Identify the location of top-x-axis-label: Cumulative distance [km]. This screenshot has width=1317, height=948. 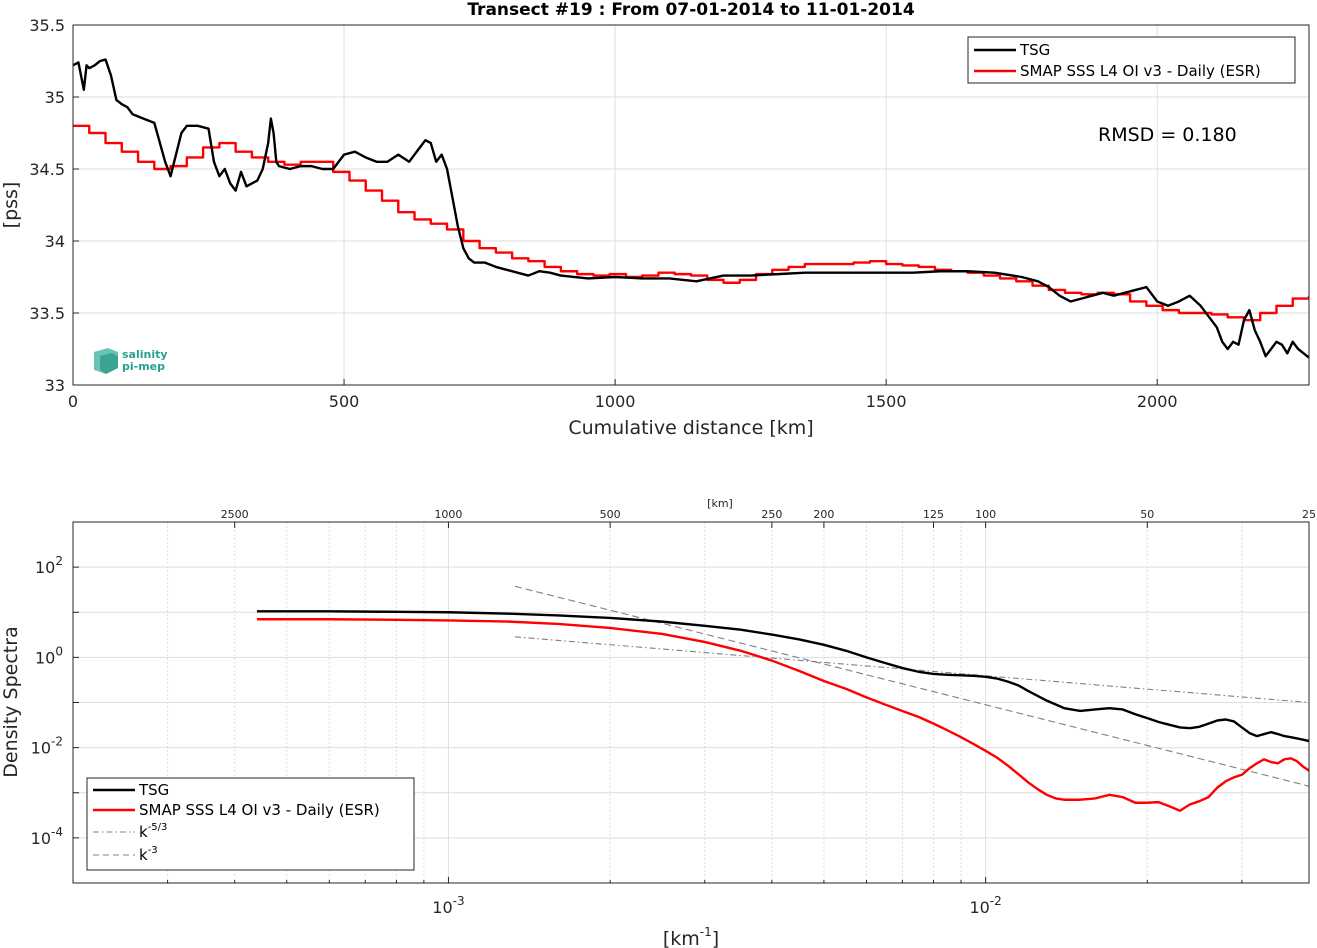
(690, 428).